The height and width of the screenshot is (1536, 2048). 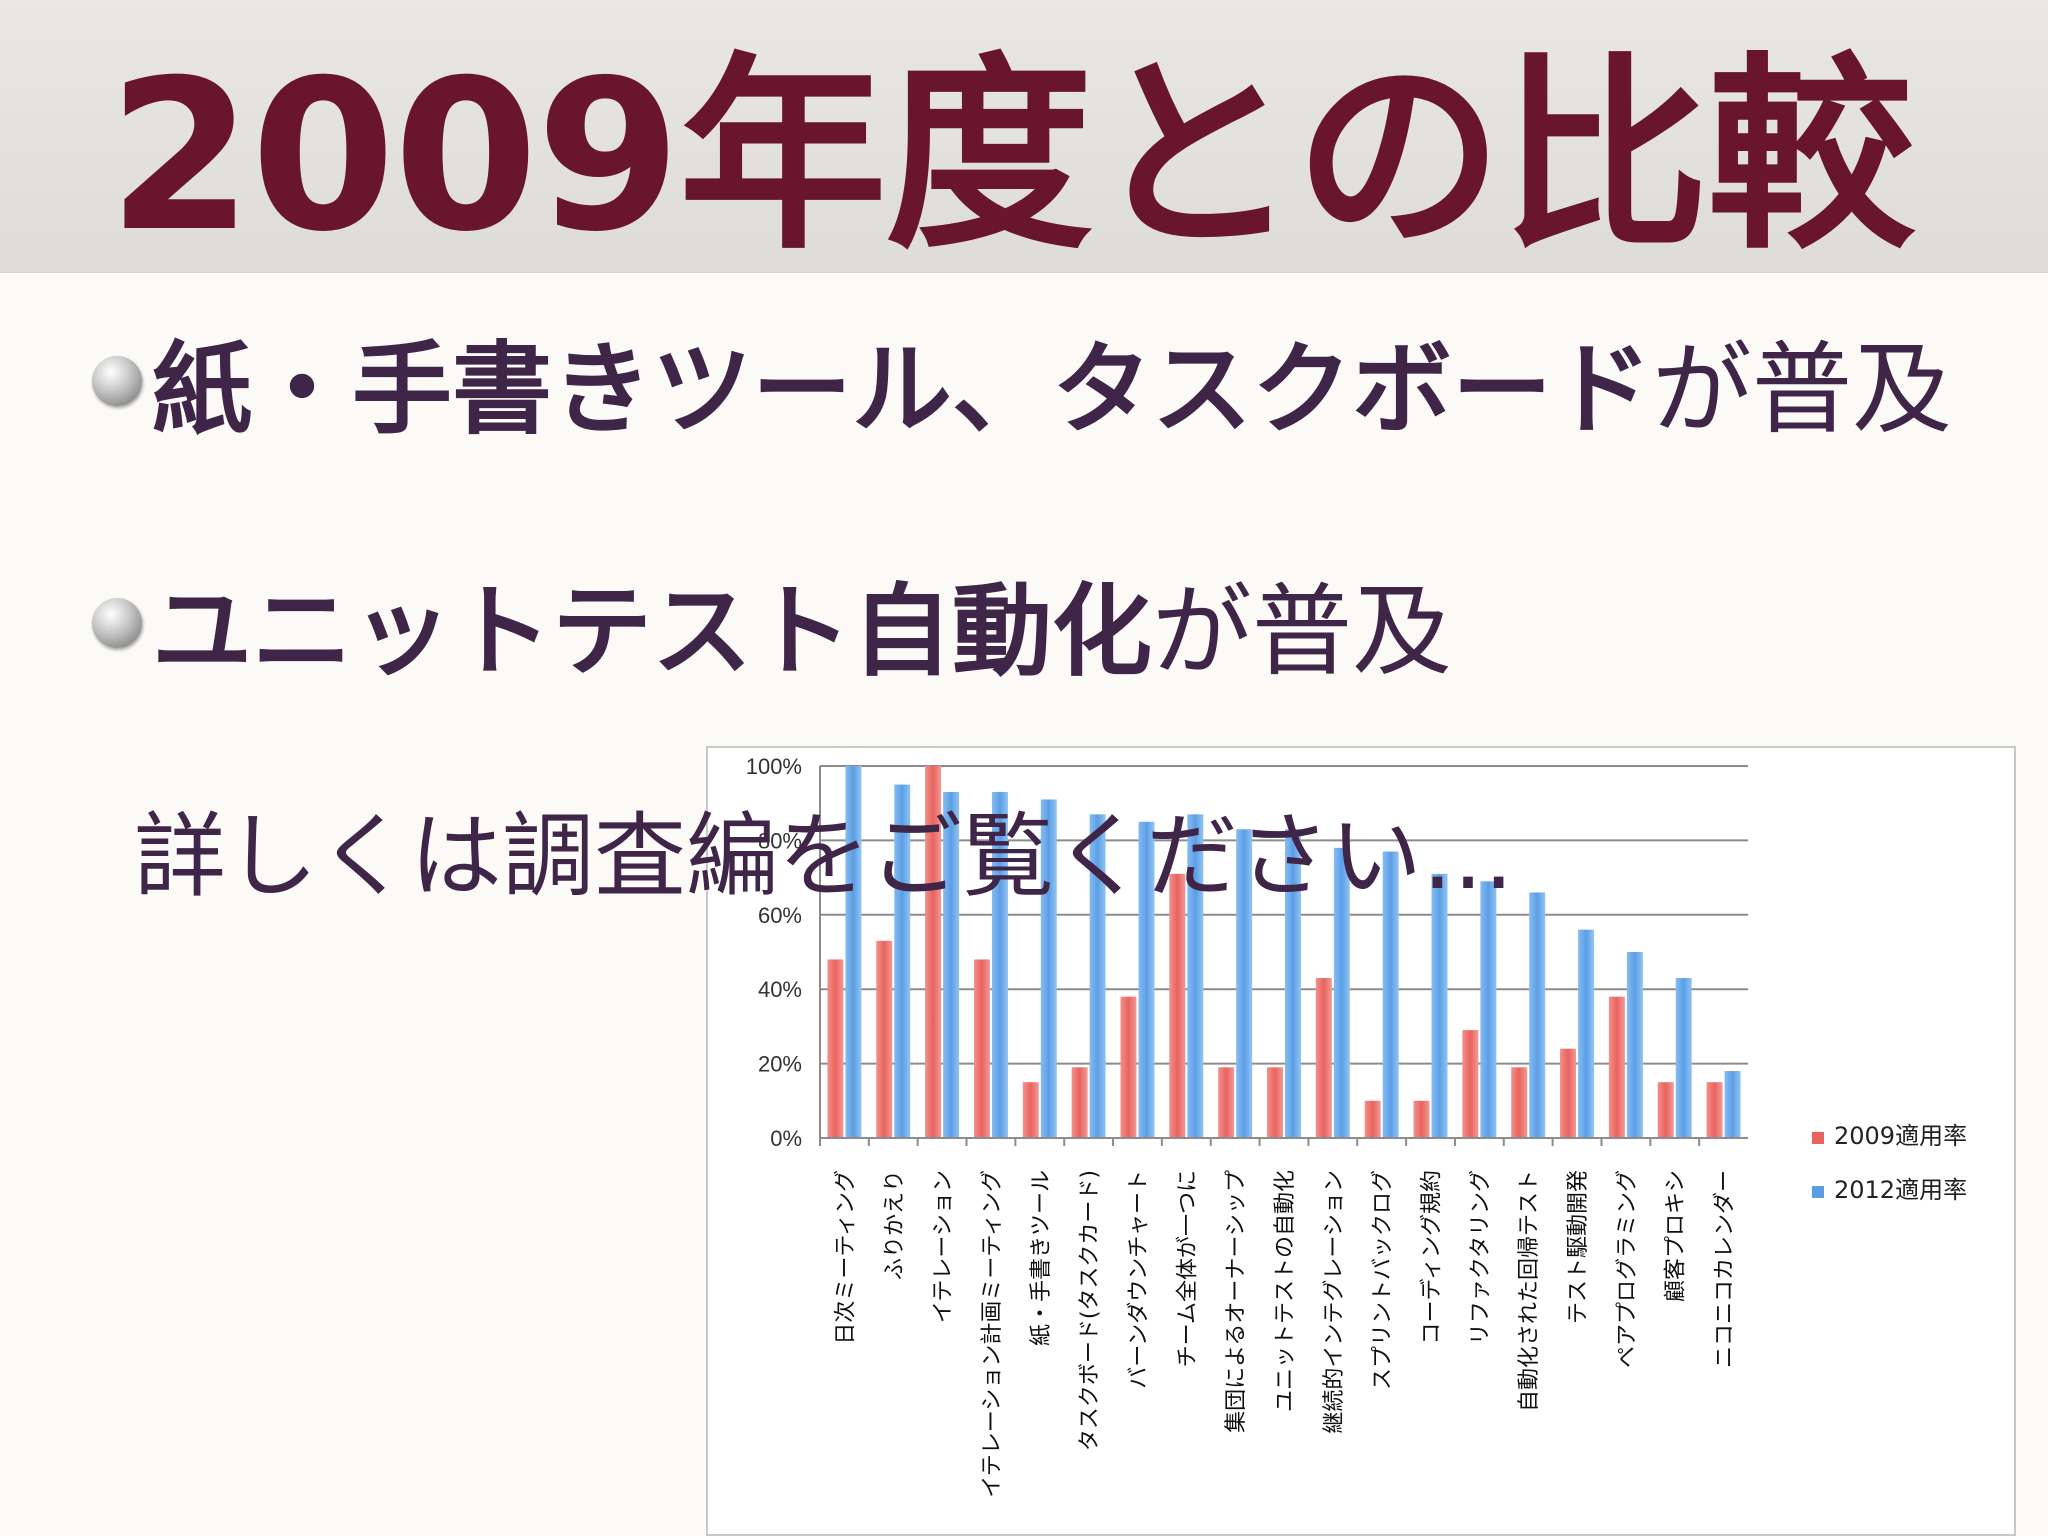 What do you see at coordinates (1011, 157) in the screenshot?
I see `slide-title: 2009年度との比較` at bounding box center [1011, 157].